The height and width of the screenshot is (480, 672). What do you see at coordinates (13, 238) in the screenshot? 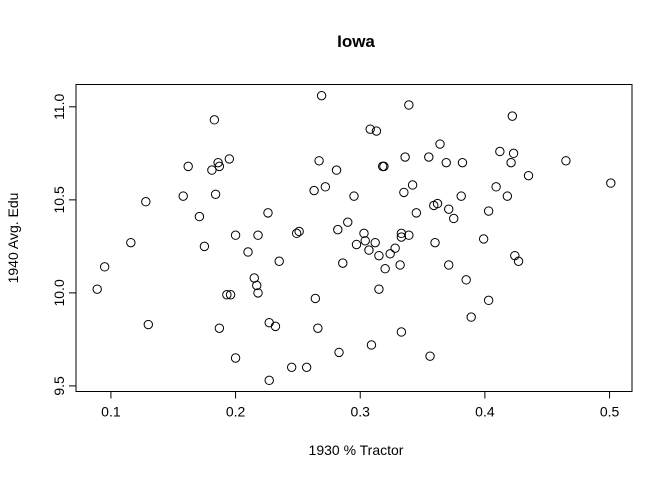
I see `y-axis-label: 1940 Avg. Edu` at bounding box center [13, 238].